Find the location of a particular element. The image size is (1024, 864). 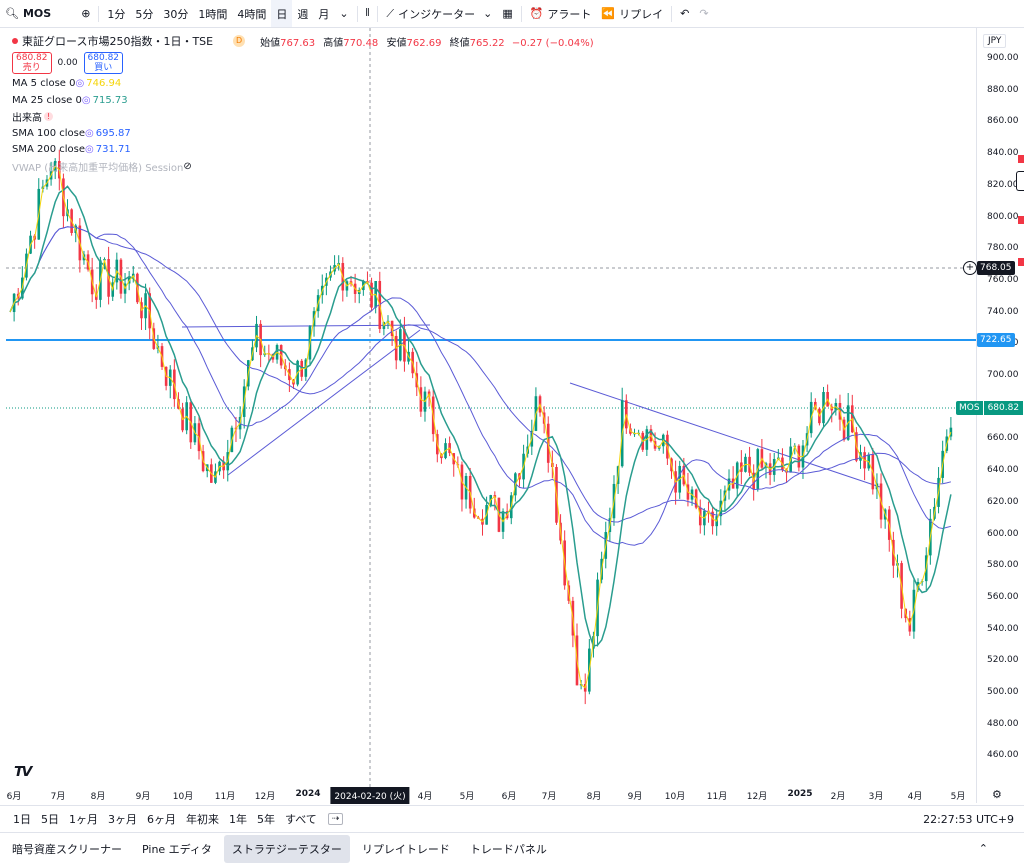

indicator-row: MA 5 close 0 ◎ 746.94 is located at coordinates (303, 84).